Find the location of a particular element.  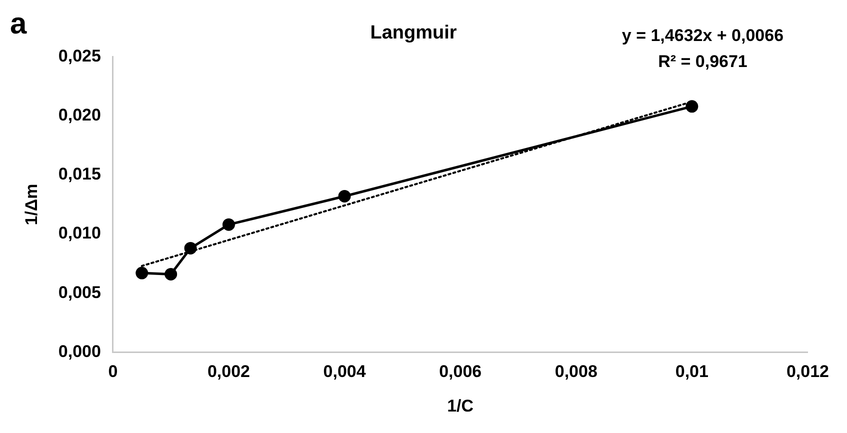

x-tick-label: 0,01 is located at coordinates (691, 372).